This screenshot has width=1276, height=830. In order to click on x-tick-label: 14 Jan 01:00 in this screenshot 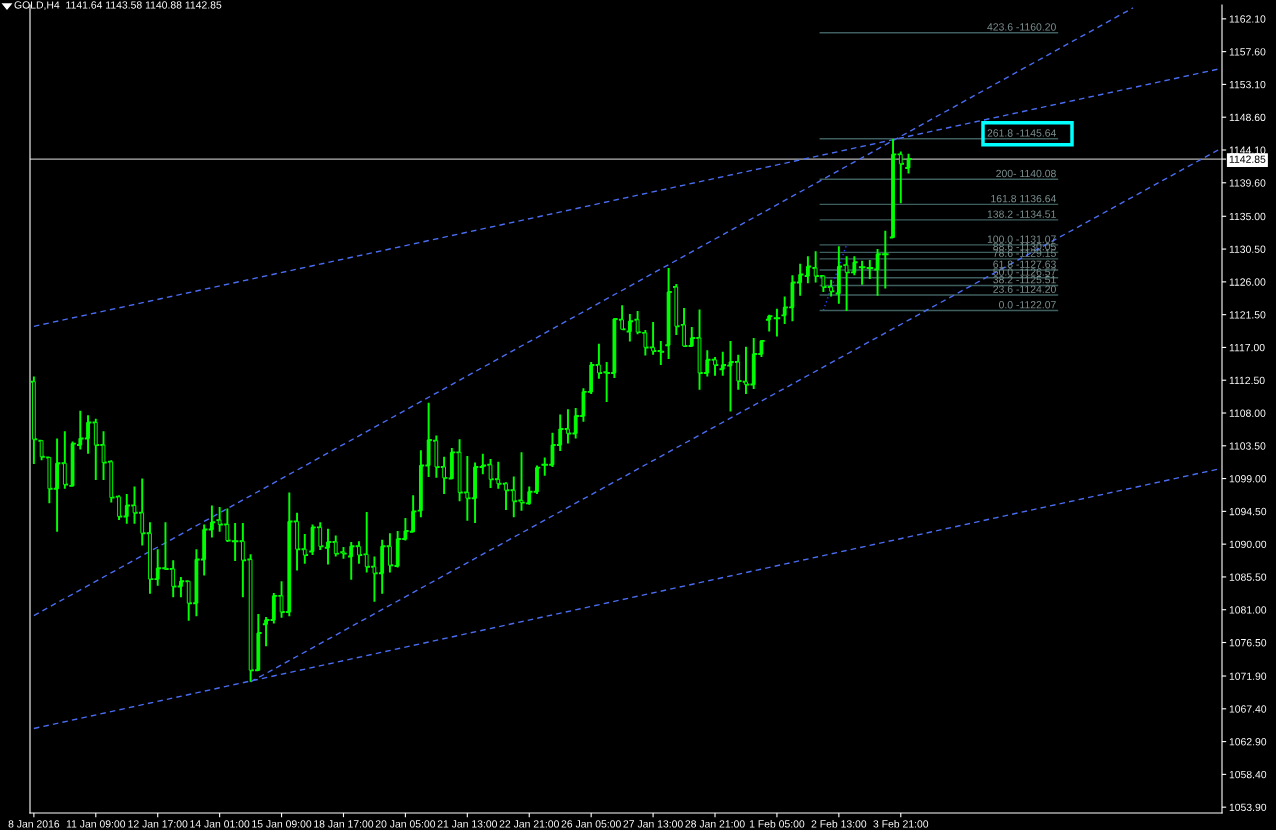, I will do `click(220, 824)`.